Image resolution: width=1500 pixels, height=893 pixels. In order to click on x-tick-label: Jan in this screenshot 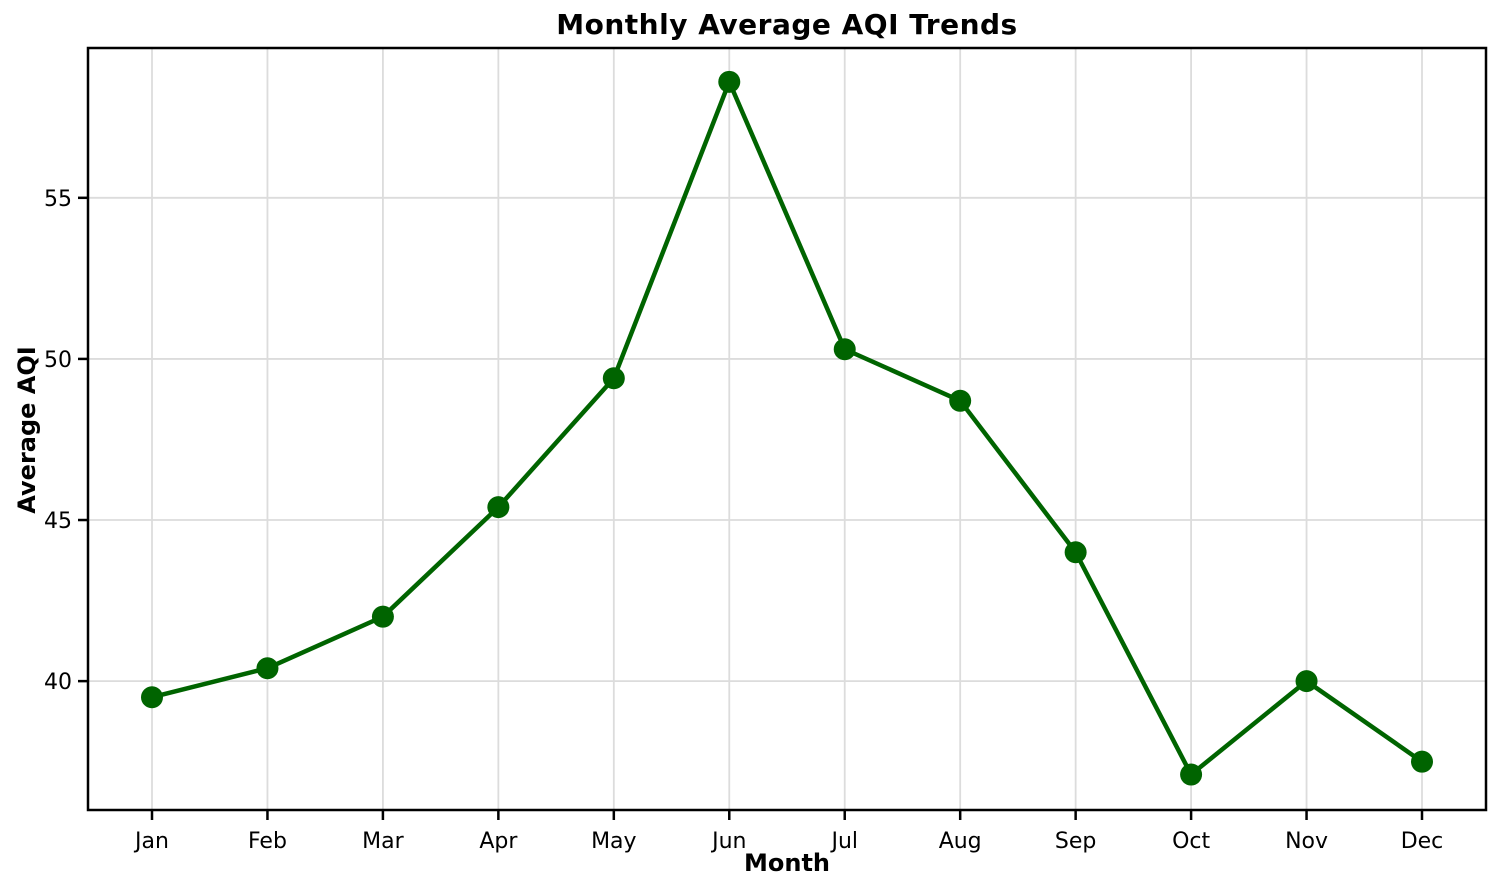, I will do `click(151, 841)`.